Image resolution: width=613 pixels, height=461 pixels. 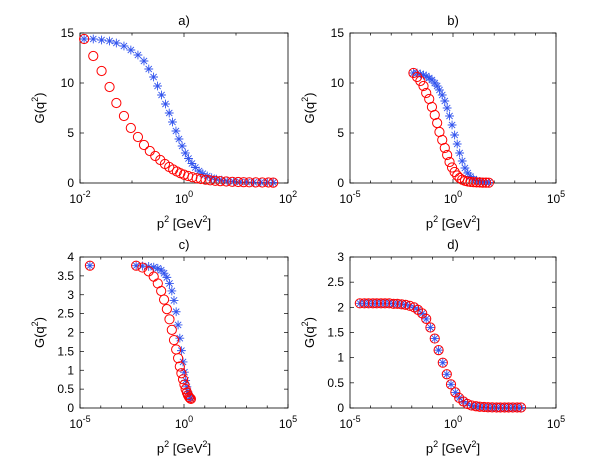 What do you see at coordinates (340, 408) in the screenshot?
I see `panel-d-ytick-label-0: 0` at bounding box center [340, 408].